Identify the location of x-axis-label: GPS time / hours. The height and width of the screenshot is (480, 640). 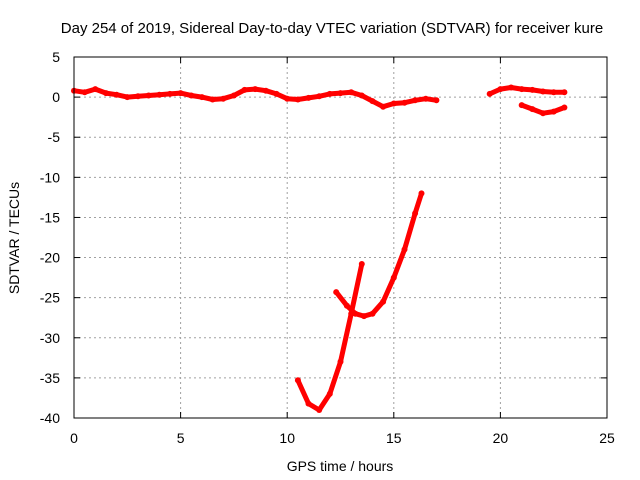
(340, 466).